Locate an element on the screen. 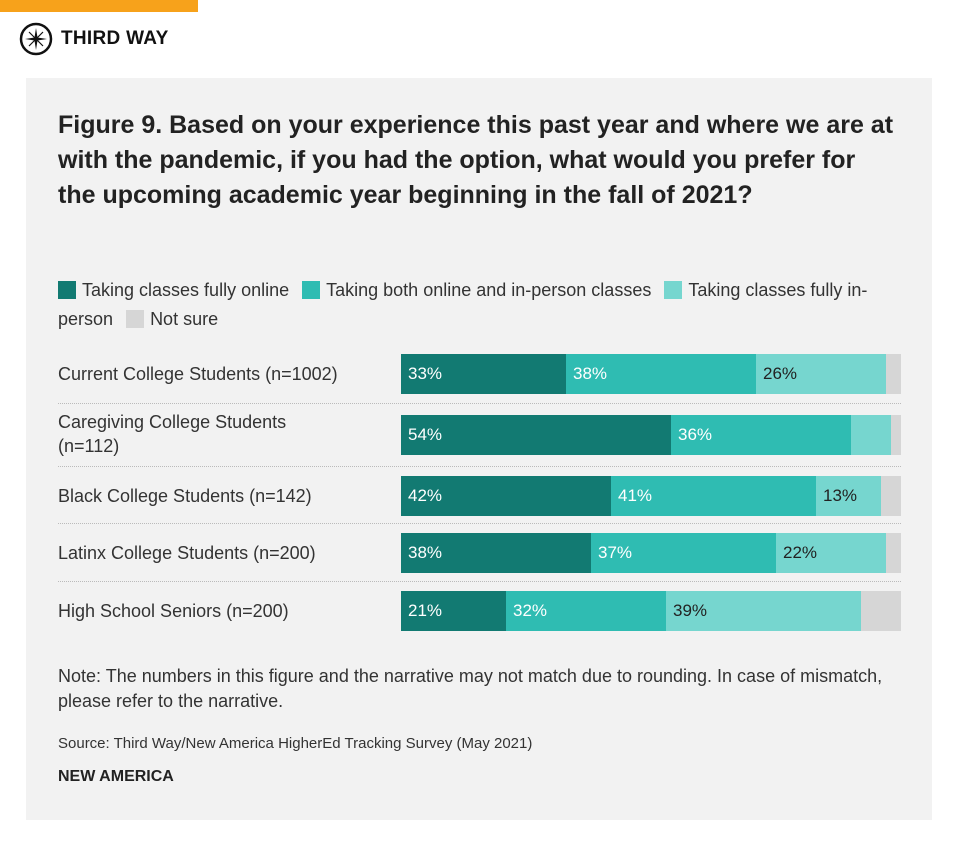  category-label: High School Seniors (n=200) is located at coordinates (173, 611).